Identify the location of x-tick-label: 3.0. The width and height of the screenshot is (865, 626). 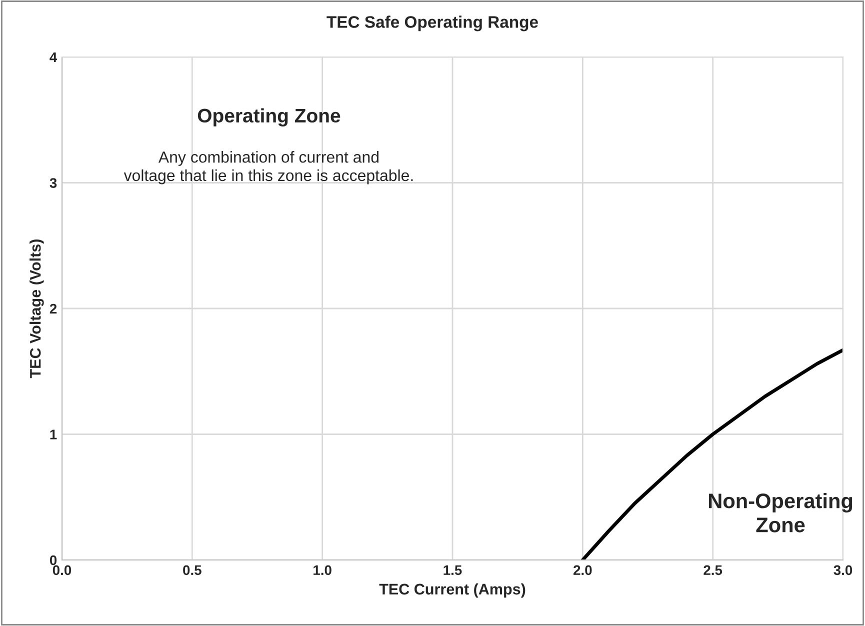
(843, 570).